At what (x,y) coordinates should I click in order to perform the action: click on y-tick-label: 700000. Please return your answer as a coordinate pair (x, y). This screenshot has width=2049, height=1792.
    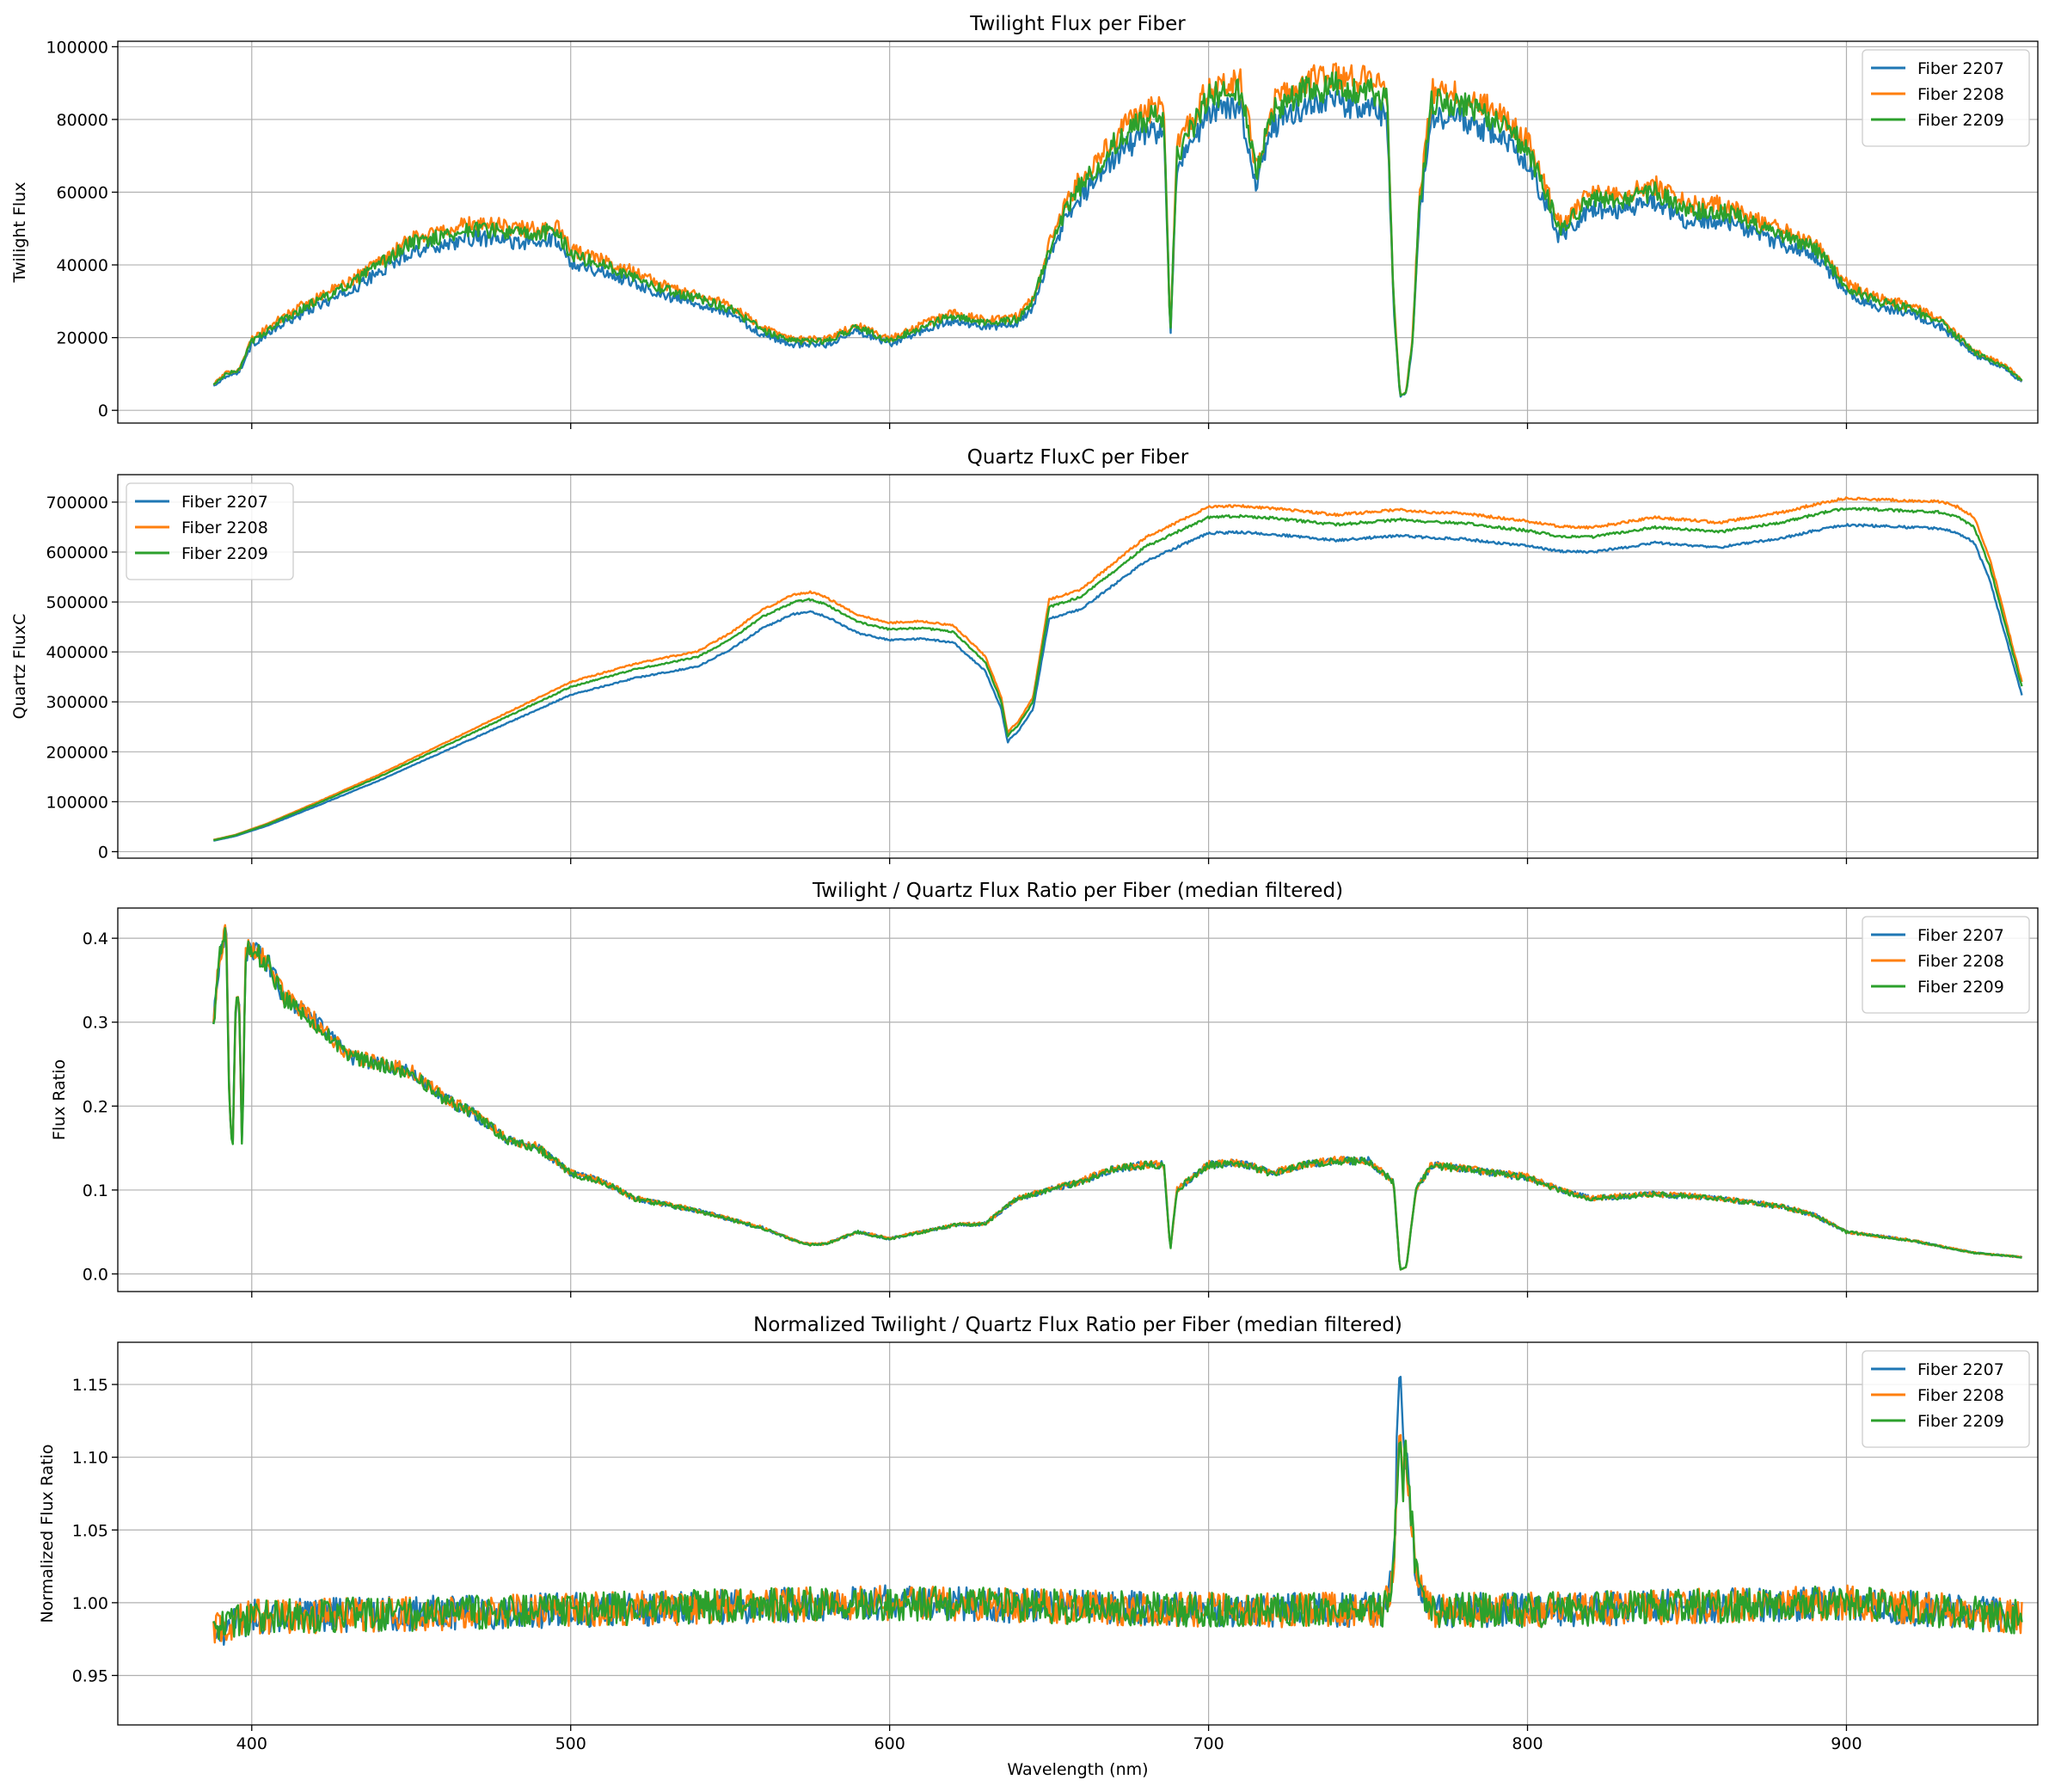
    Looking at the image, I should click on (77, 503).